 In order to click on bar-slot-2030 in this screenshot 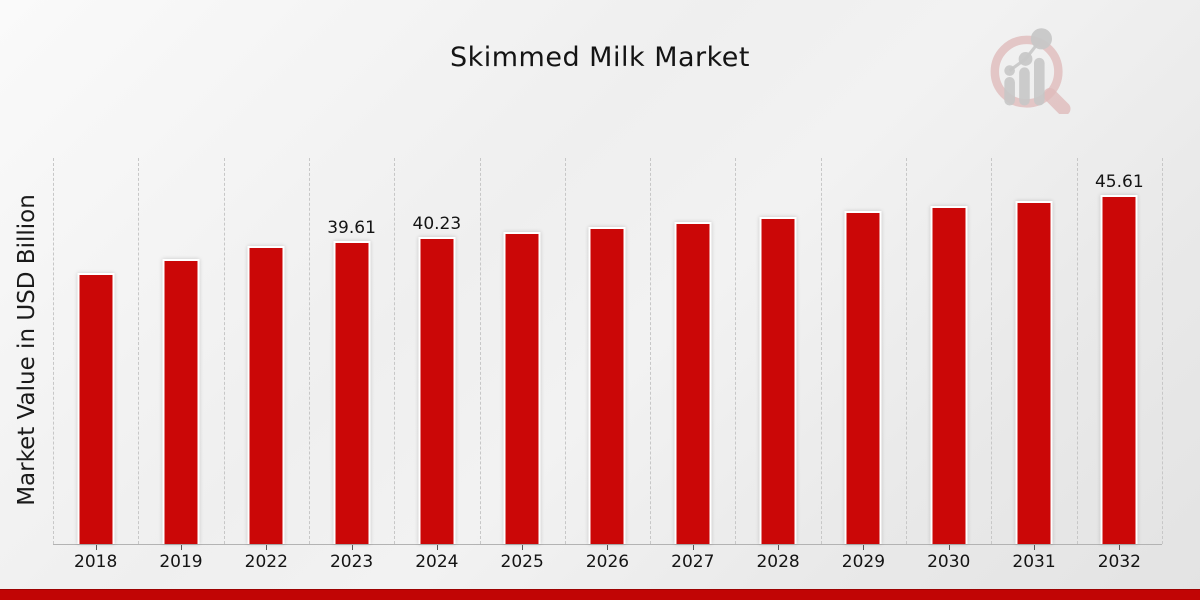, I will do `click(948, 351)`.